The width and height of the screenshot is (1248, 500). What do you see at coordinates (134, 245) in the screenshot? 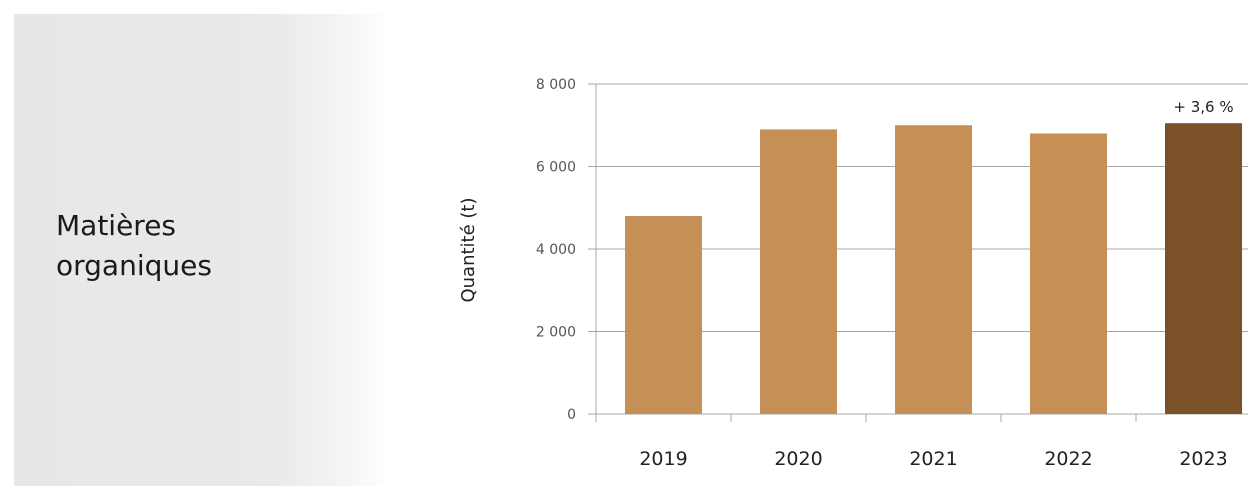
I see `panel-title: Matières organiques` at bounding box center [134, 245].